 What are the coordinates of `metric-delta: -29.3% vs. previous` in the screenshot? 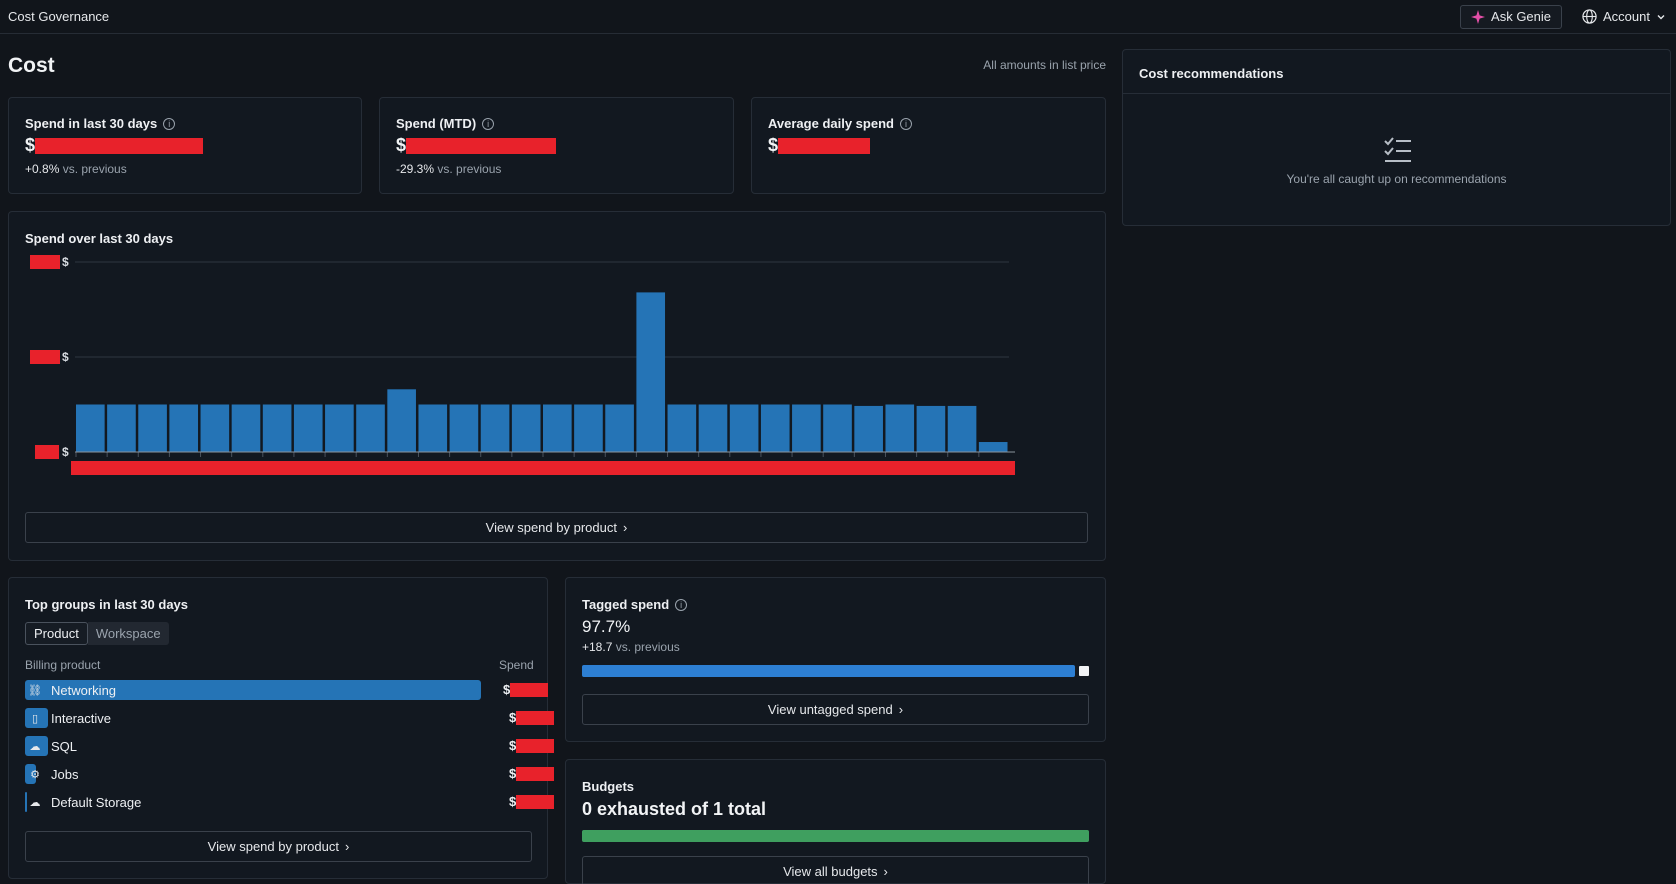 It's located at (449, 169).